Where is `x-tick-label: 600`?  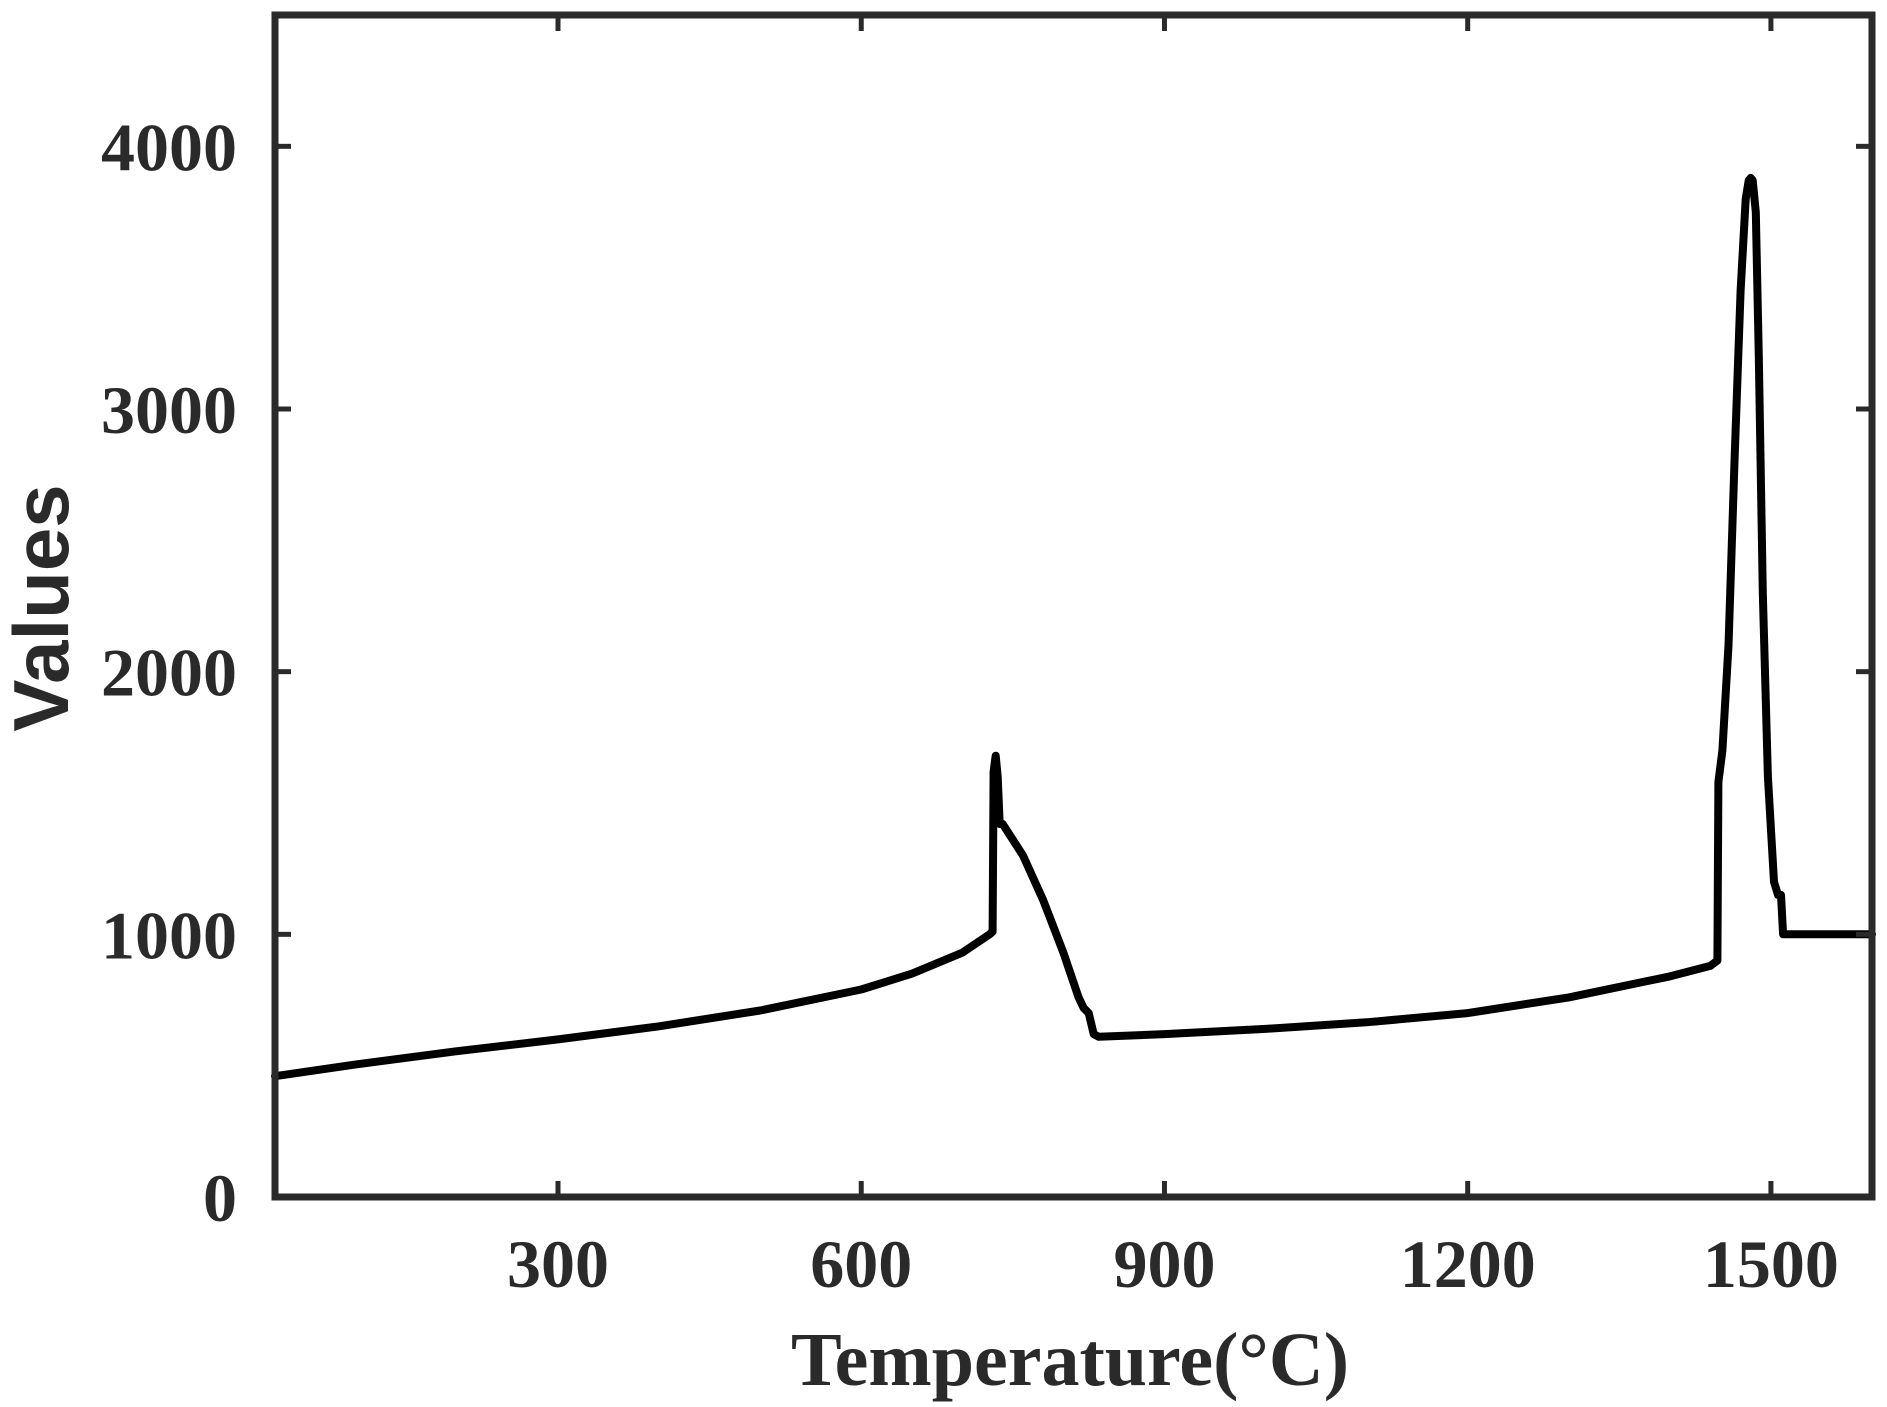 x-tick-label: 600 is located at coordinates (861, 1264).